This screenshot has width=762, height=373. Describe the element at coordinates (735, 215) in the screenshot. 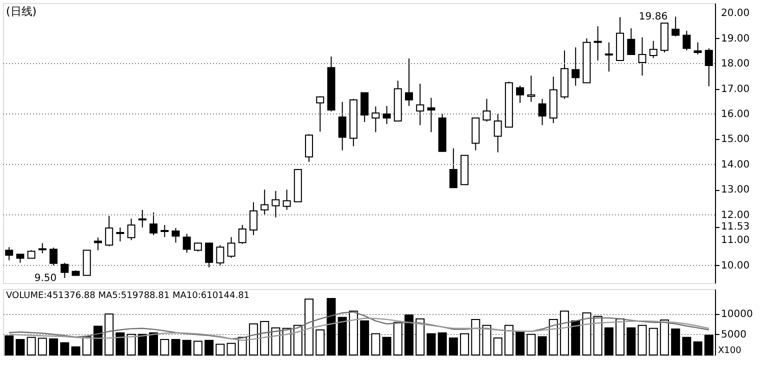

I see `y-tick-label: 12.00` at that location.